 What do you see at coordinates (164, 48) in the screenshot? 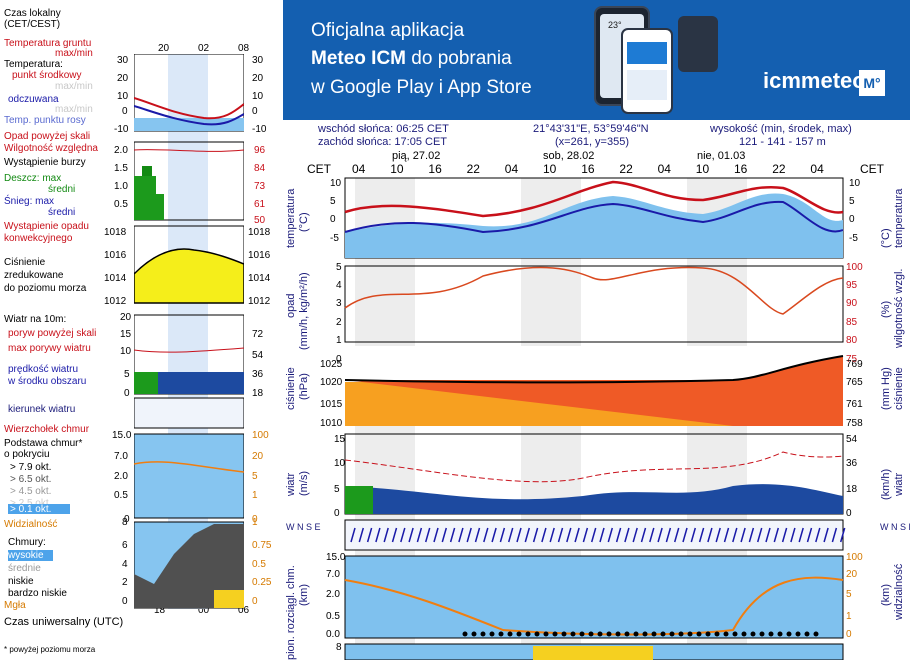
I see `local-hour: 20` at bounding box center [164, 48].